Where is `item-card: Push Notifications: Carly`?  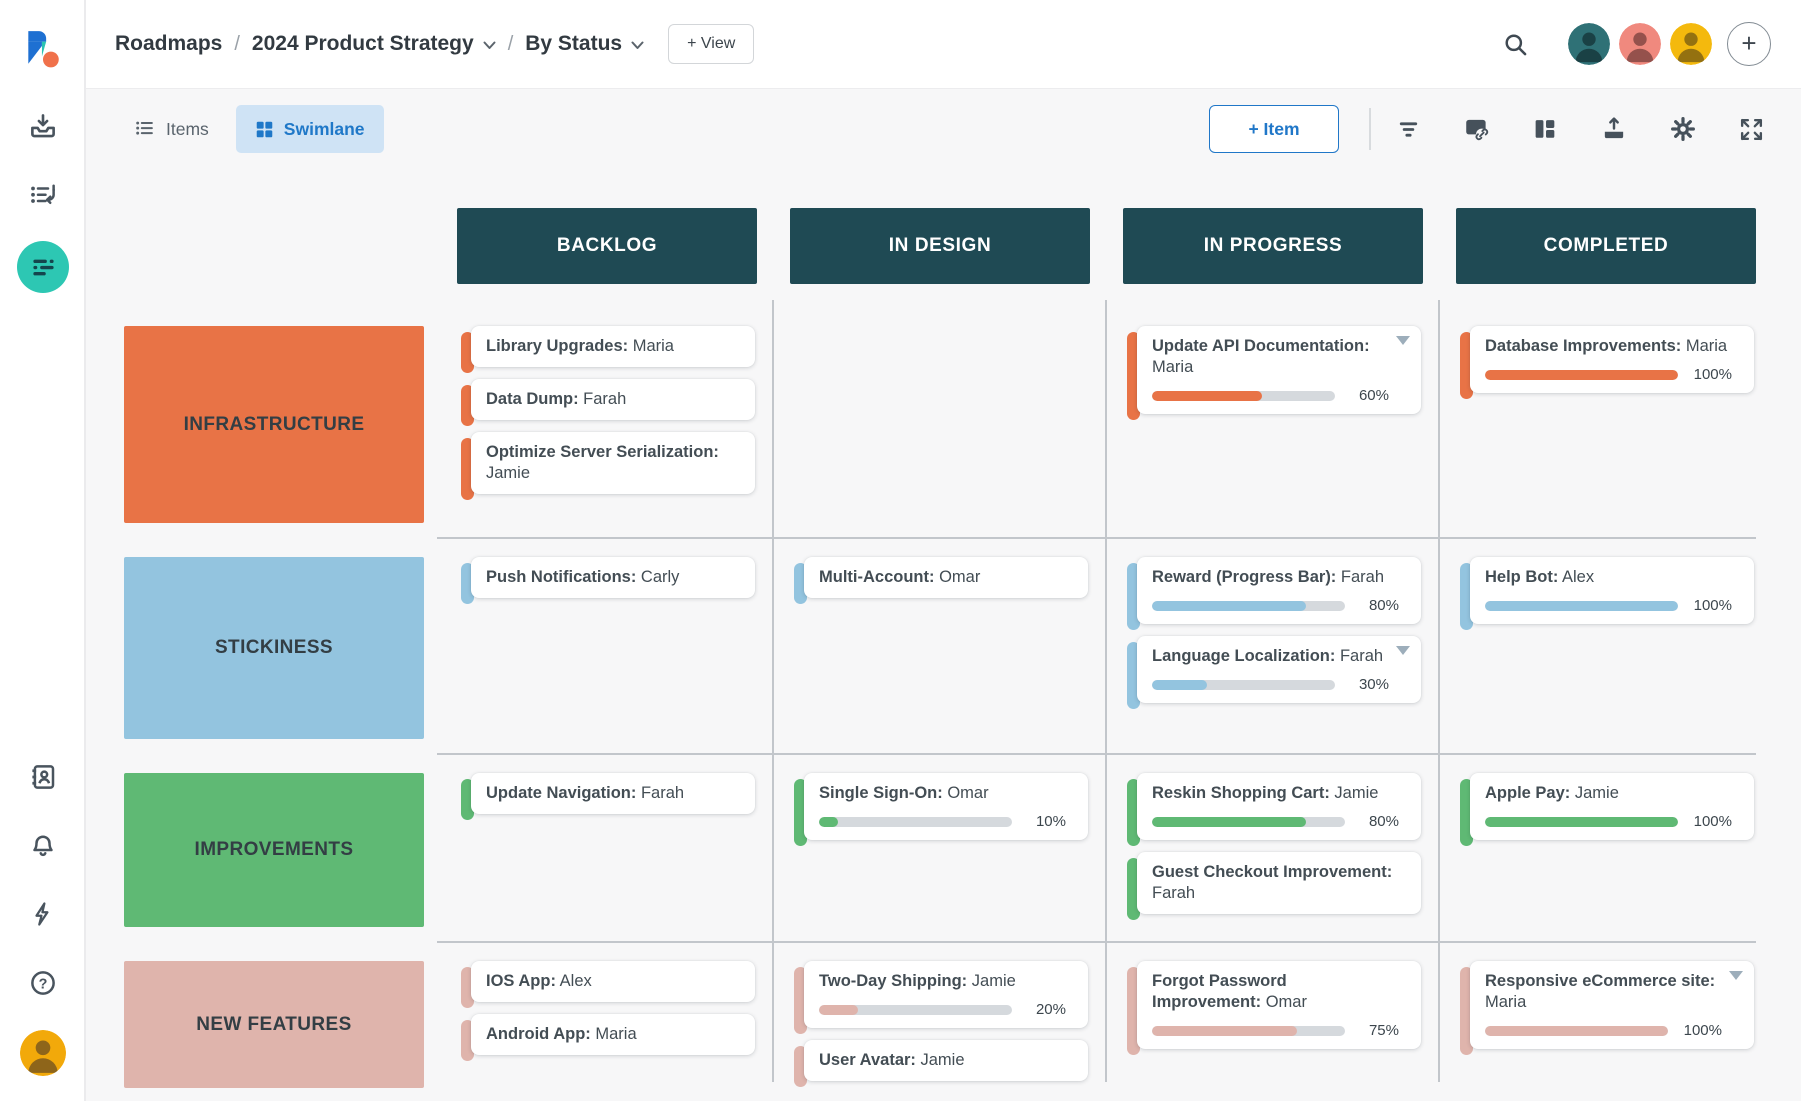 item-card: Push Notifications: Carly is located at coordinates (608, 581).